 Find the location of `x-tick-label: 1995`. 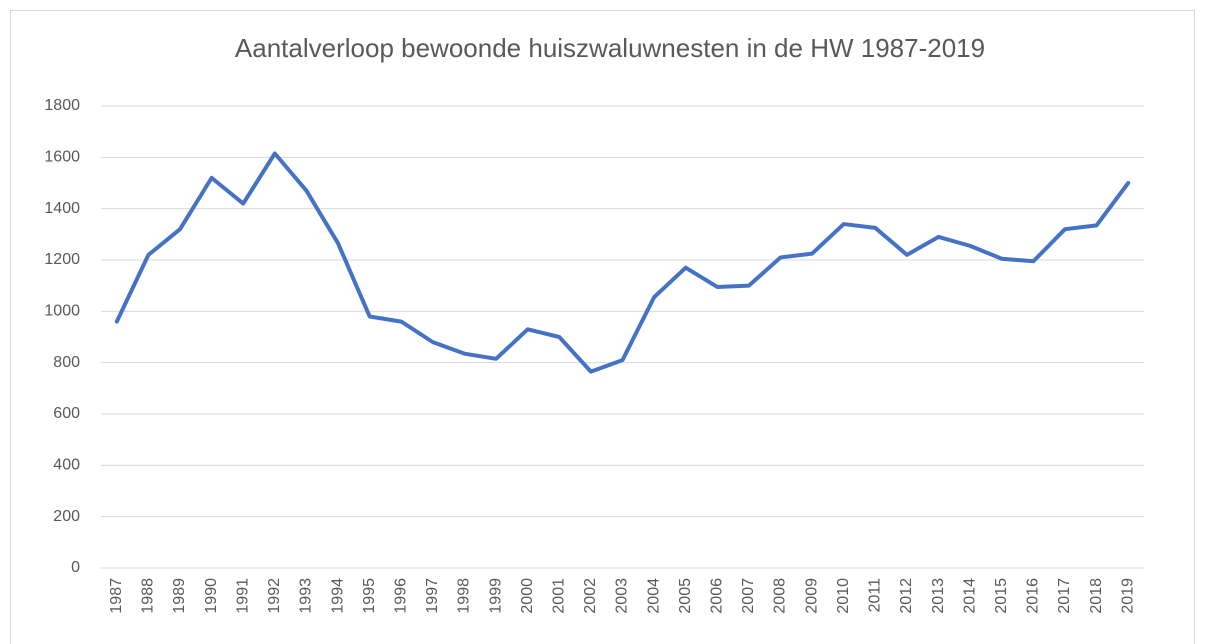

x-tick-label: 1995 is located at coordinates (369, 596).